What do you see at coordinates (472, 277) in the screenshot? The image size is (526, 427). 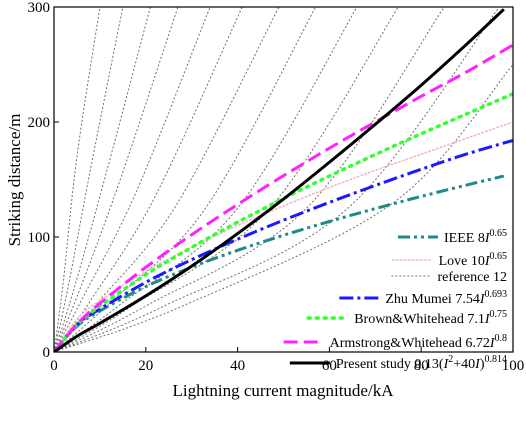 I see `legend-label-3: reference 12` at bounding box center [472, 277].